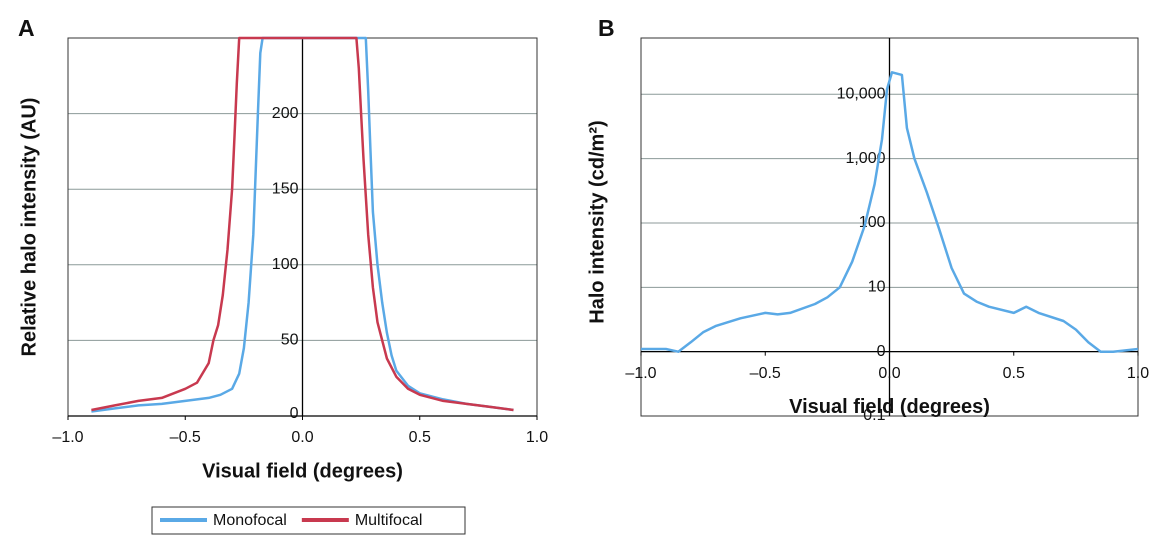 The width and height of the screenshot is (1158, 536). What do you see at coordinates (26, 28) in the screenshot?
I see `panel-label: A` at bounding box center [26, 28].